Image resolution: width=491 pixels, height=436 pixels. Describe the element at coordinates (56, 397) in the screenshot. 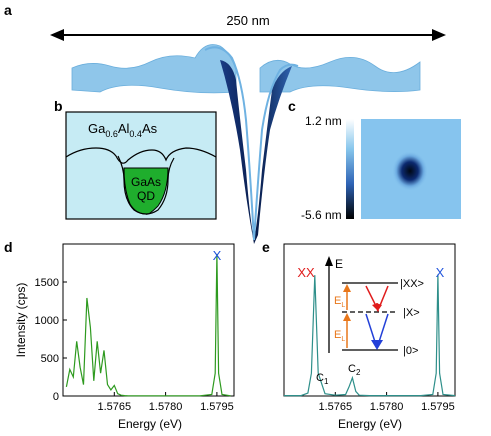

I see `plot-d-ytick-label: 0` at that location.